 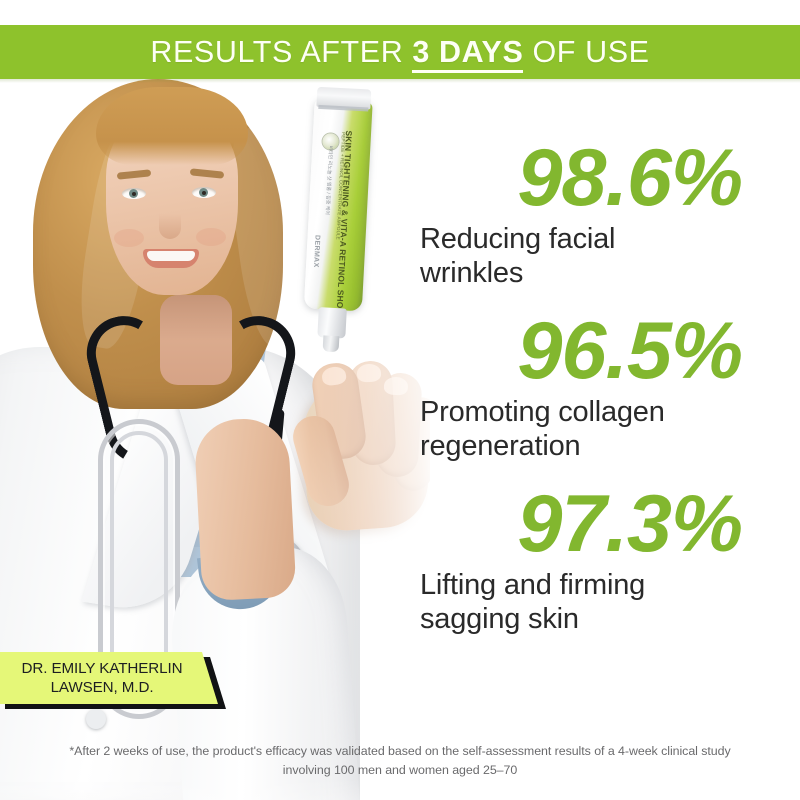 What do you see at coordinates (281, 51) in the screenshot?
I see `banner-title-prefix: RESULTS AFTER` at bounding box center [281, 51].